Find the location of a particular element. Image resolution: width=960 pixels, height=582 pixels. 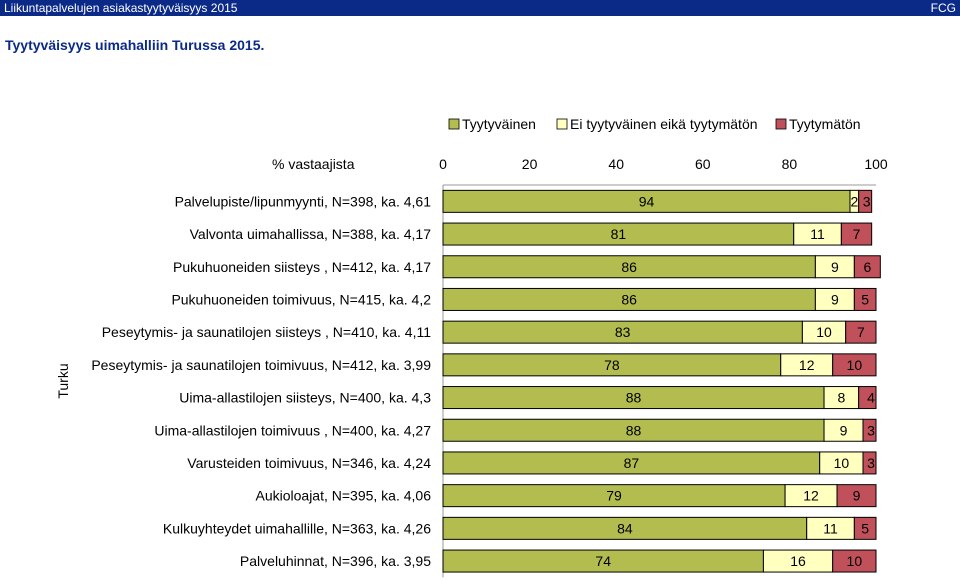

data-label-9-1: 87 is located at coordinates (632, 463).